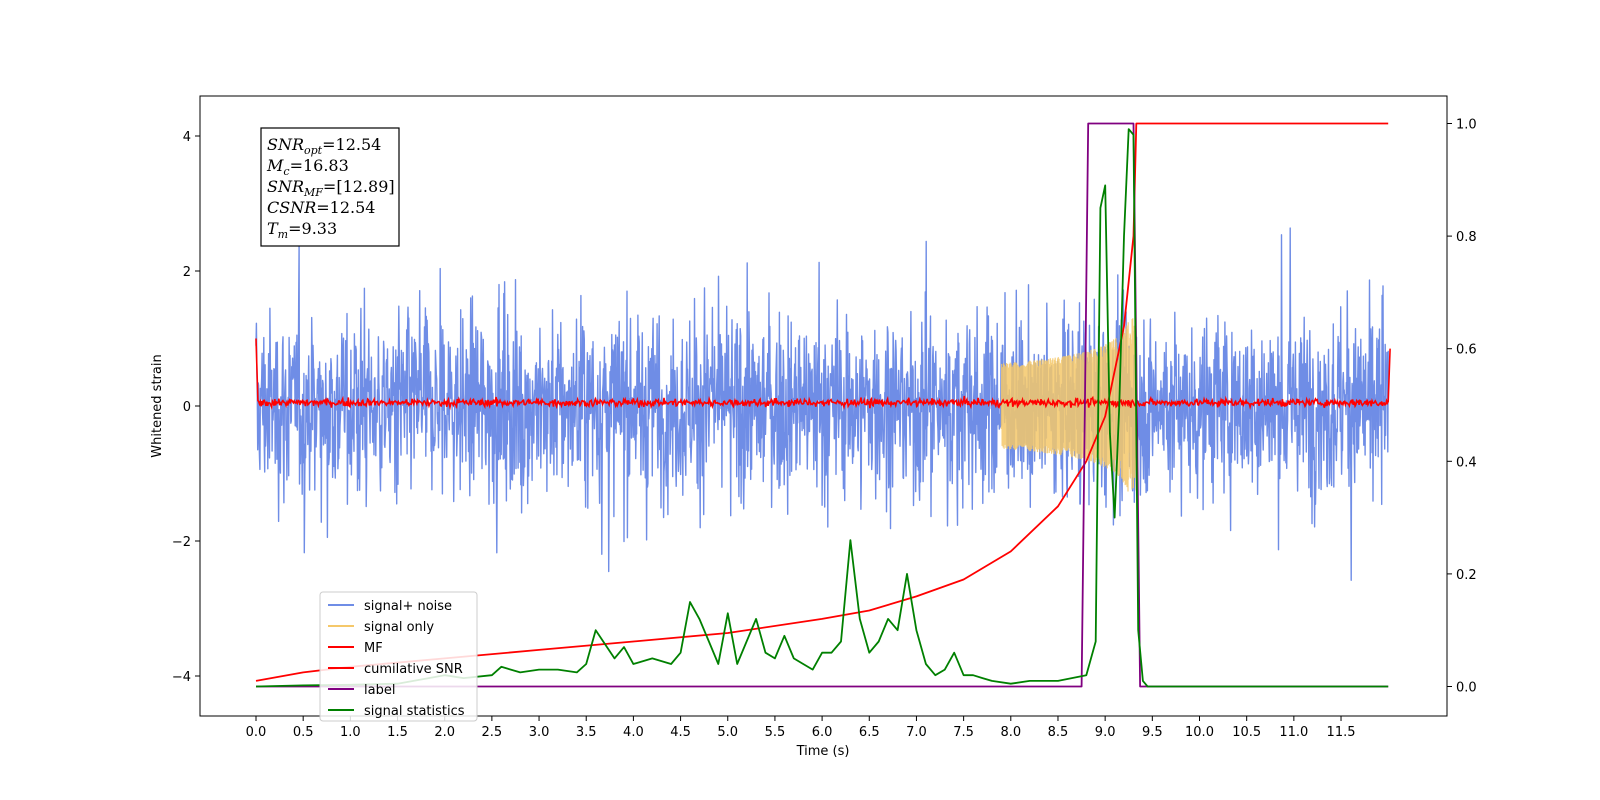 Image resolution: width=1600 pixels, height=800 pixels. What do you see at coordinates (379, 690) in the screenshot?
I see `legend-label: label` at bounding box center [379, 690].